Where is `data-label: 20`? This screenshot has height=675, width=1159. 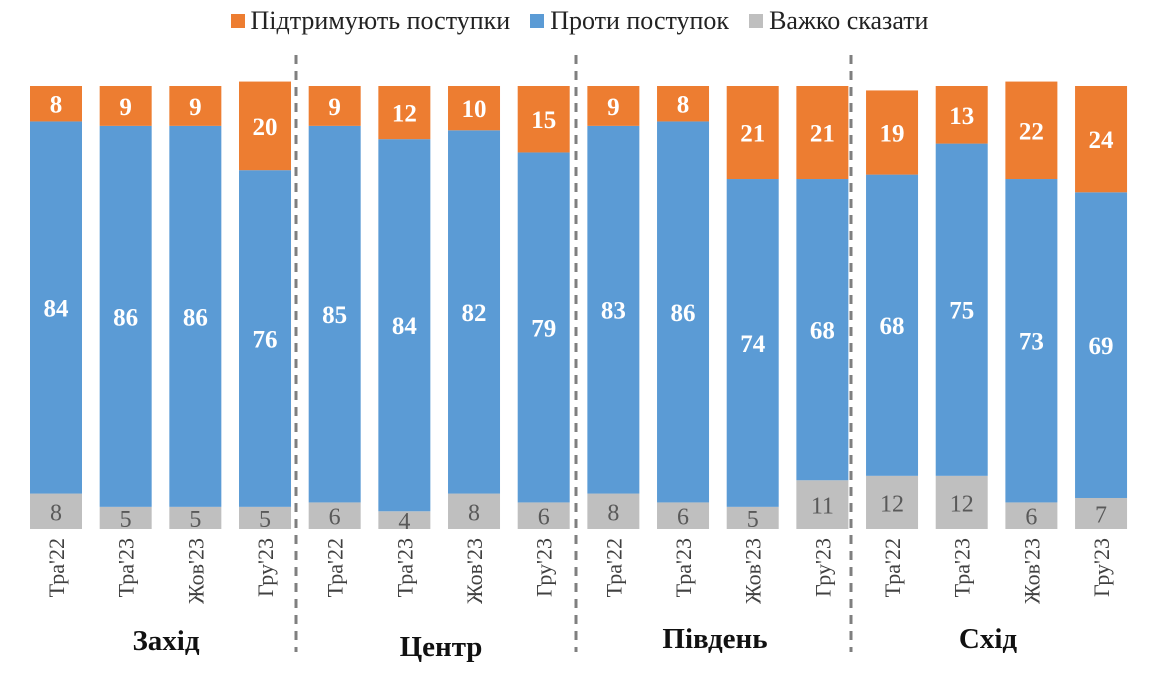 data-label: 20 is located at coordinates (265, 127).